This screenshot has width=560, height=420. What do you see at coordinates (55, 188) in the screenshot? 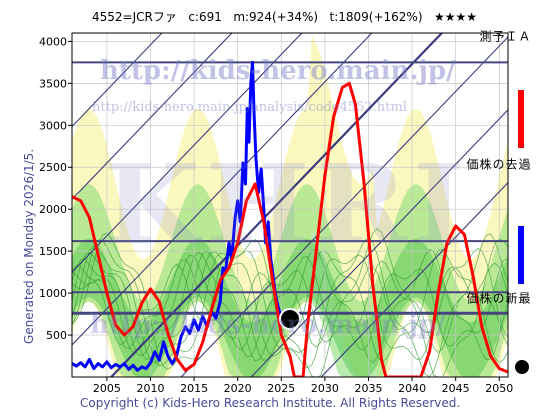
I see `y-axis-ticks: 500 1000 1500 2000 2500 3000 3500 4000` at bounding box center [55, 188].